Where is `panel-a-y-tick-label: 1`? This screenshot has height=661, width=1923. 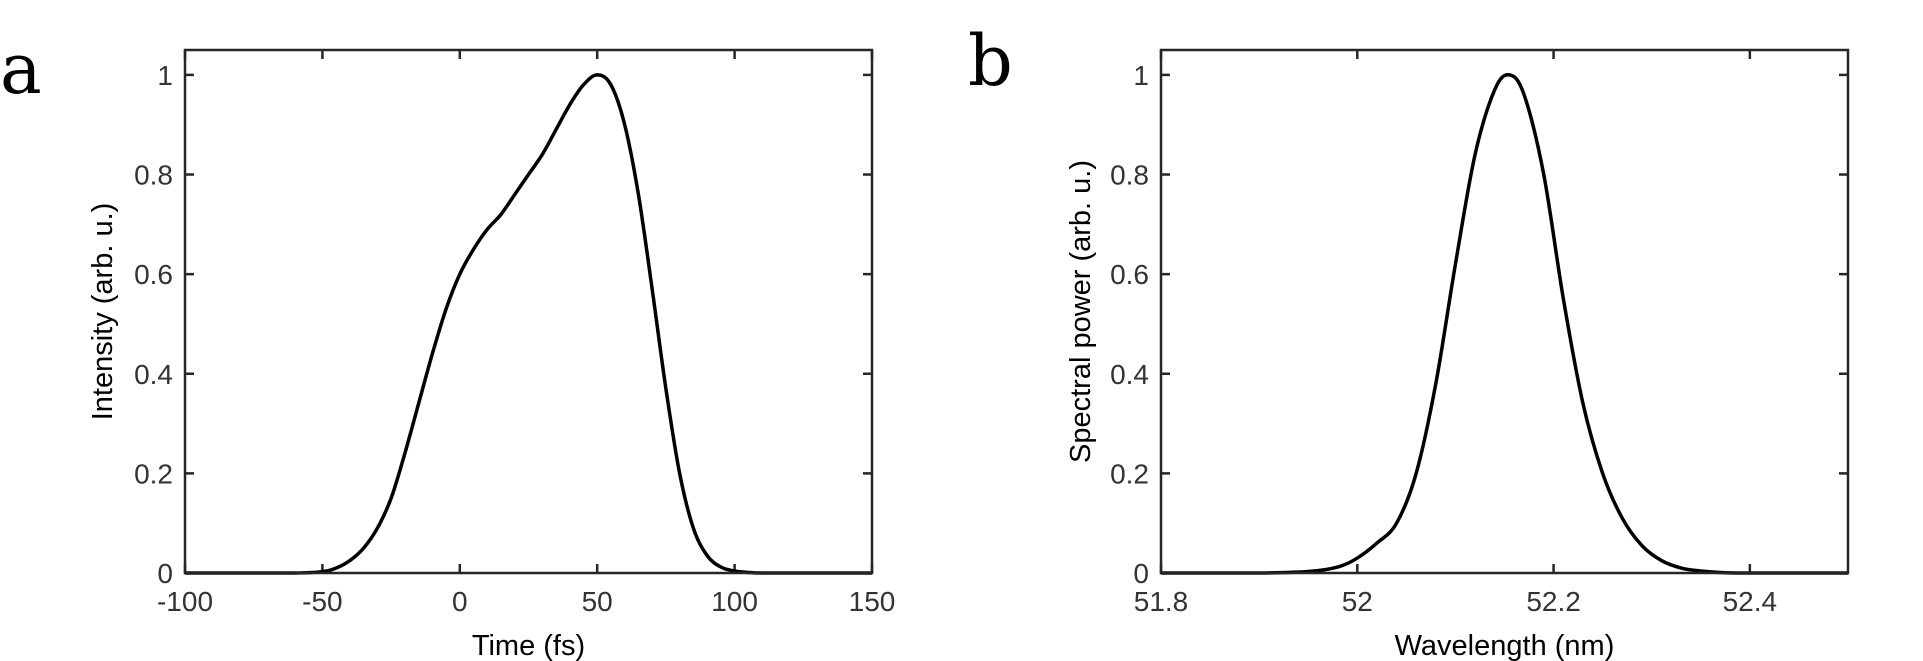 panel-a-y-tick-label: 1 is located at coordinates (165, 75).